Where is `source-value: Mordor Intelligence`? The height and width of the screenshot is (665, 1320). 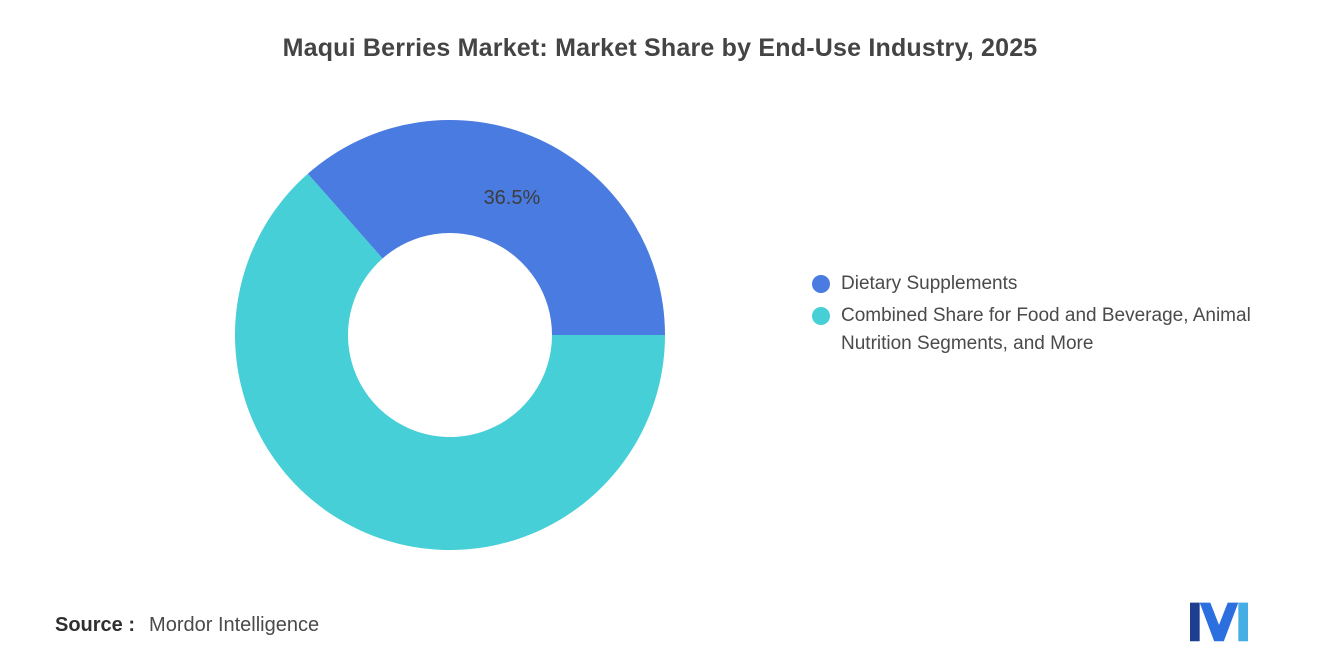
source-value: Mordor Intelligence is located at coordinates (234, 625).